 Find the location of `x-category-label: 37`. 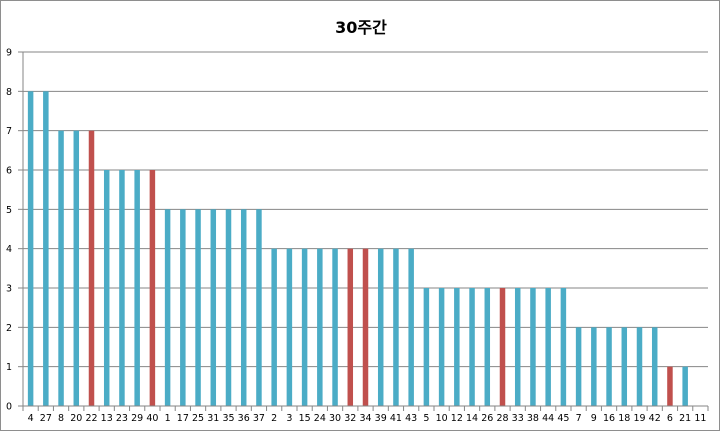

x-category-label: 37 is located at coordinates (259, 418).